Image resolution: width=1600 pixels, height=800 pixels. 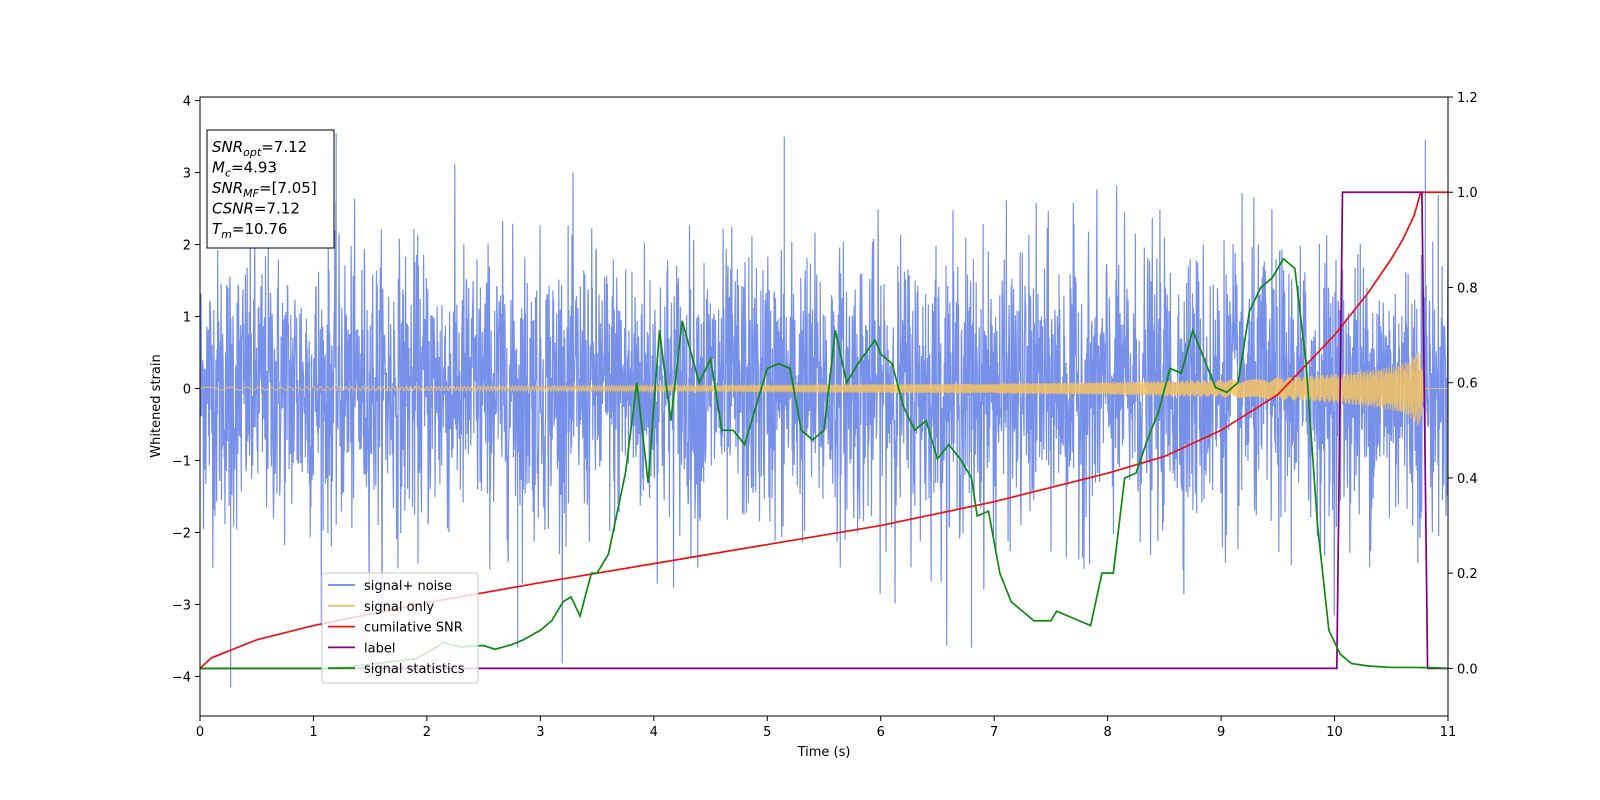 What do you see at coordinates (187, 318) in the screenshot?
I see `y-left-tick-label: 1` at bounding box center [187, 318].